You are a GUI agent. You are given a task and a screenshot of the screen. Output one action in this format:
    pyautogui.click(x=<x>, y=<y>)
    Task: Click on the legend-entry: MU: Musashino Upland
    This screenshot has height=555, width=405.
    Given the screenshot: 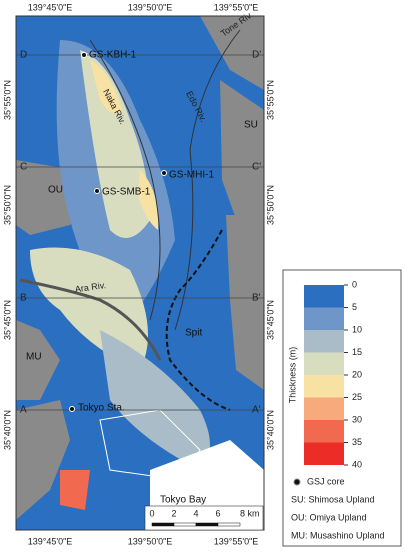 What is the action you would take?
    pyautogui.click(x=338, y=535)
    